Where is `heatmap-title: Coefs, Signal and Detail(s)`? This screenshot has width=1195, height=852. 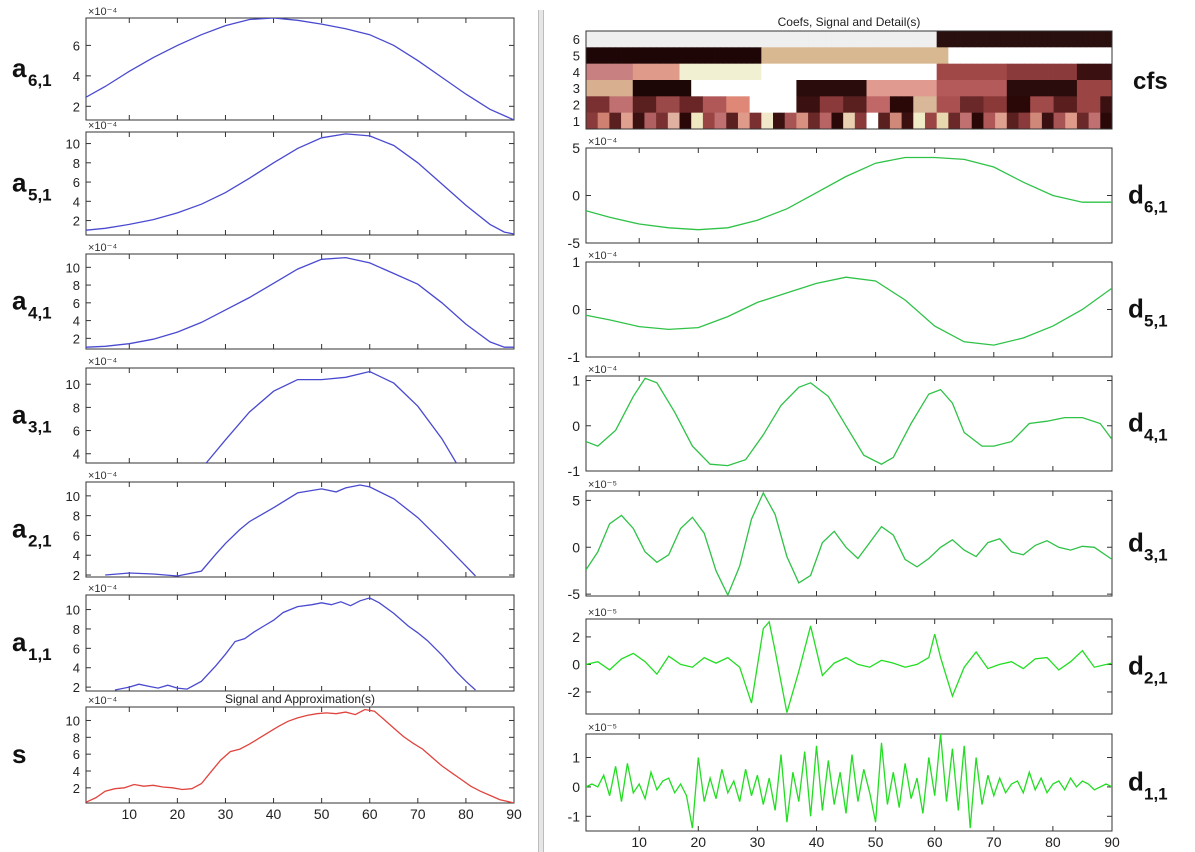 heatmap-title: Coefs, Signal and Detail(s) is located at coordinates (849, 22).